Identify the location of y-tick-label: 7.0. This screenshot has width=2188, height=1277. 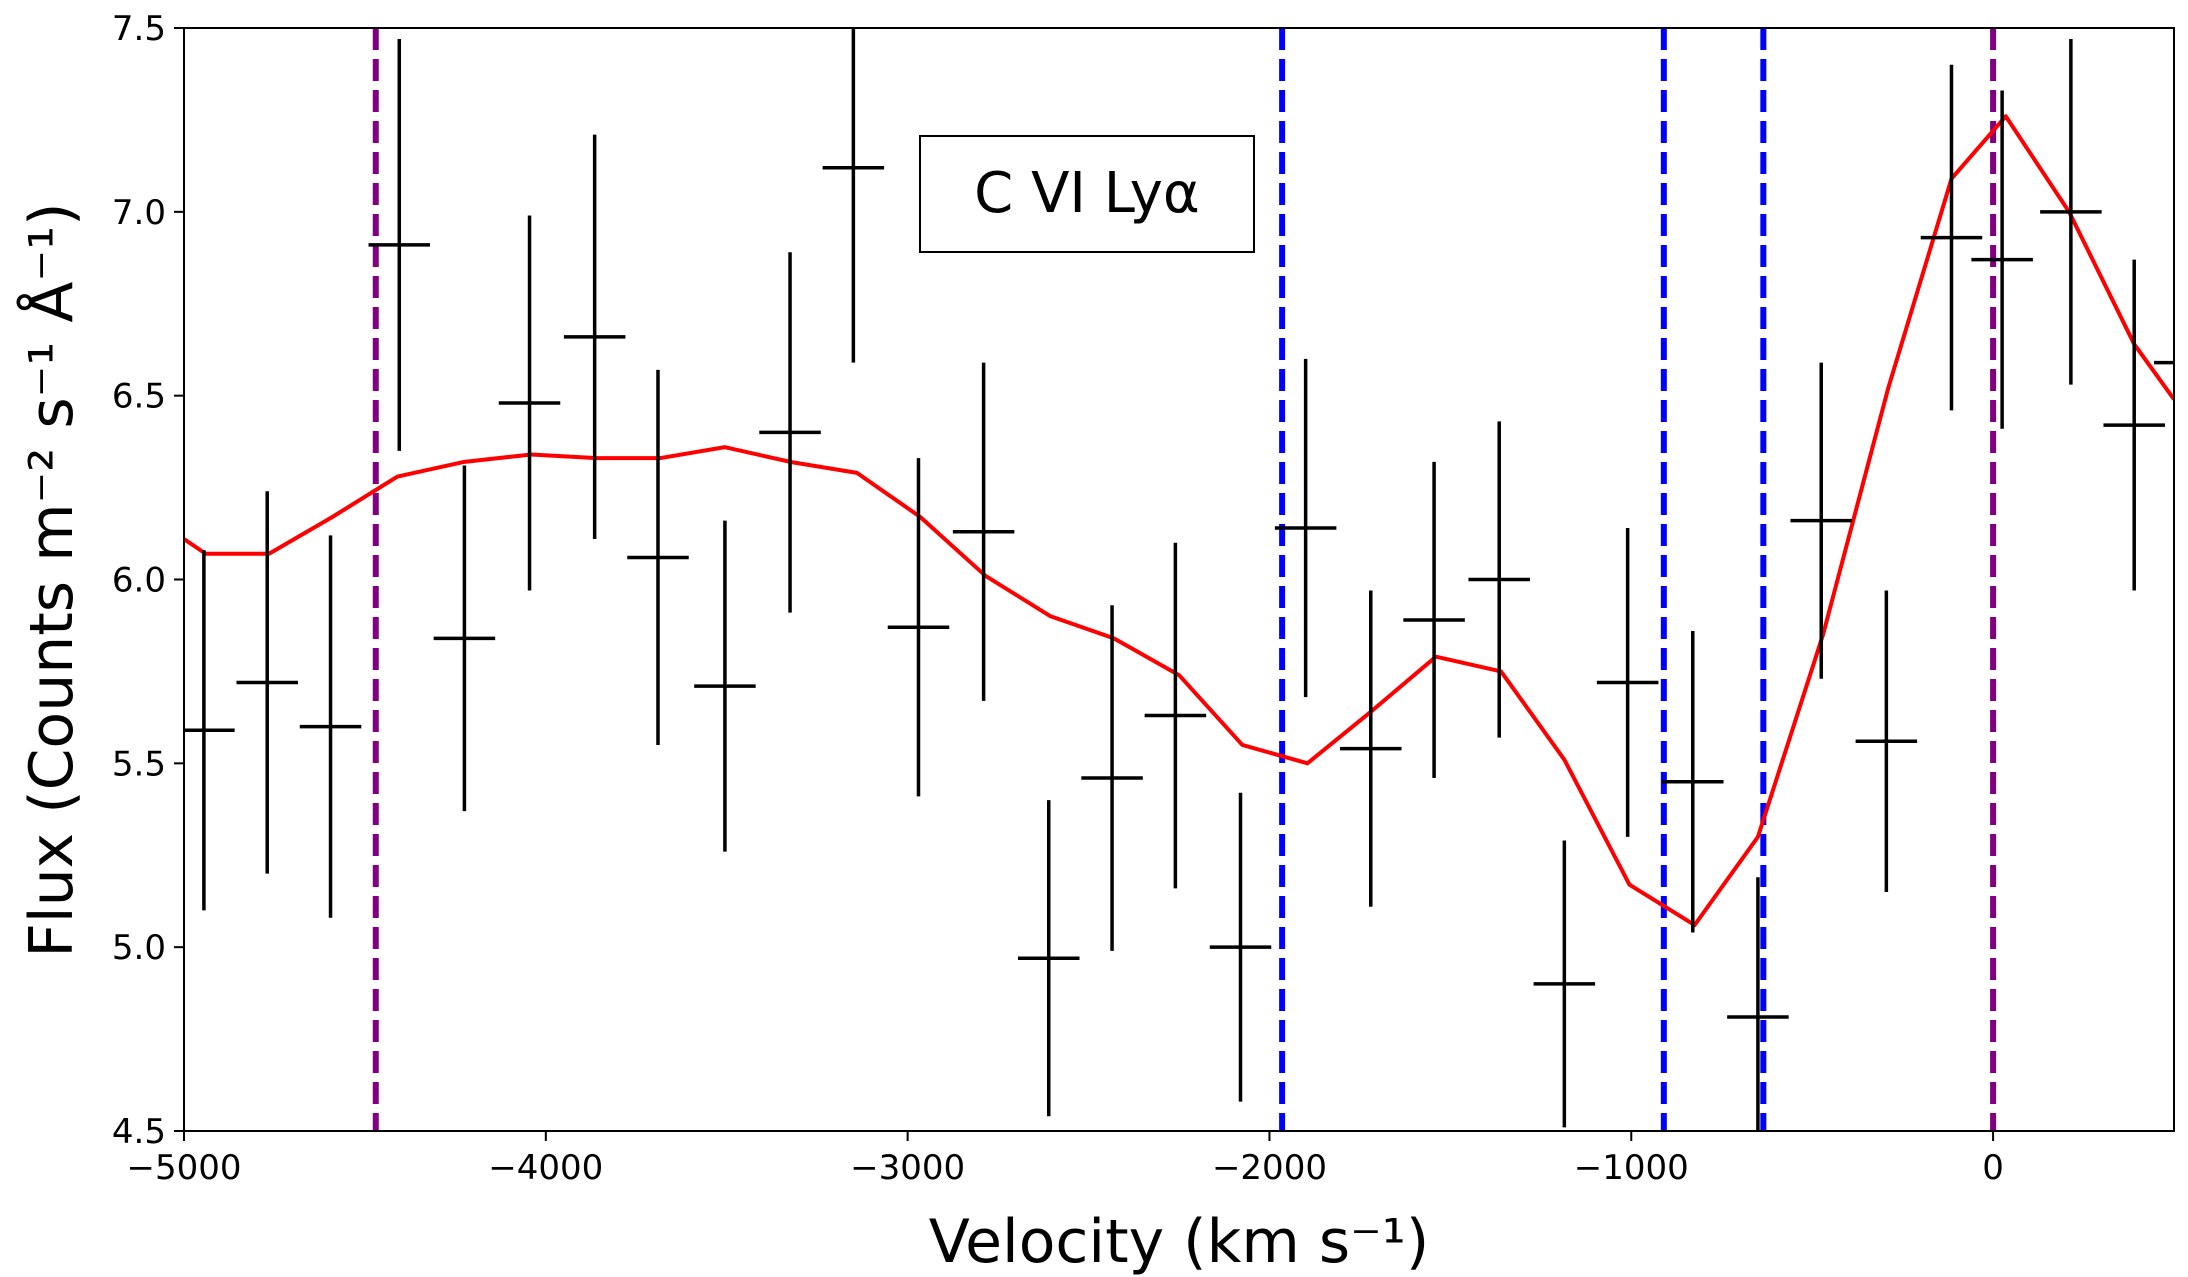
(139, 213).